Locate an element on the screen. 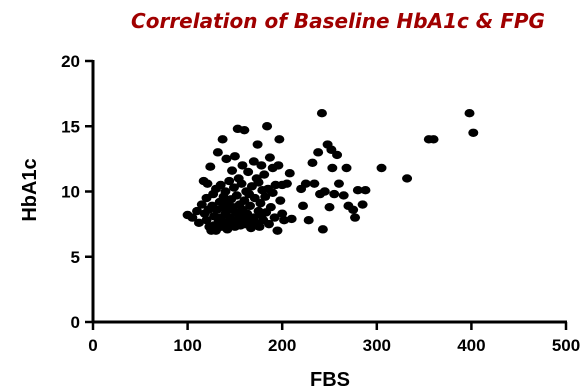 The width and height of the screenshot is (587, 391). y-tick-label: 20 is located at coordinates (70, 61).